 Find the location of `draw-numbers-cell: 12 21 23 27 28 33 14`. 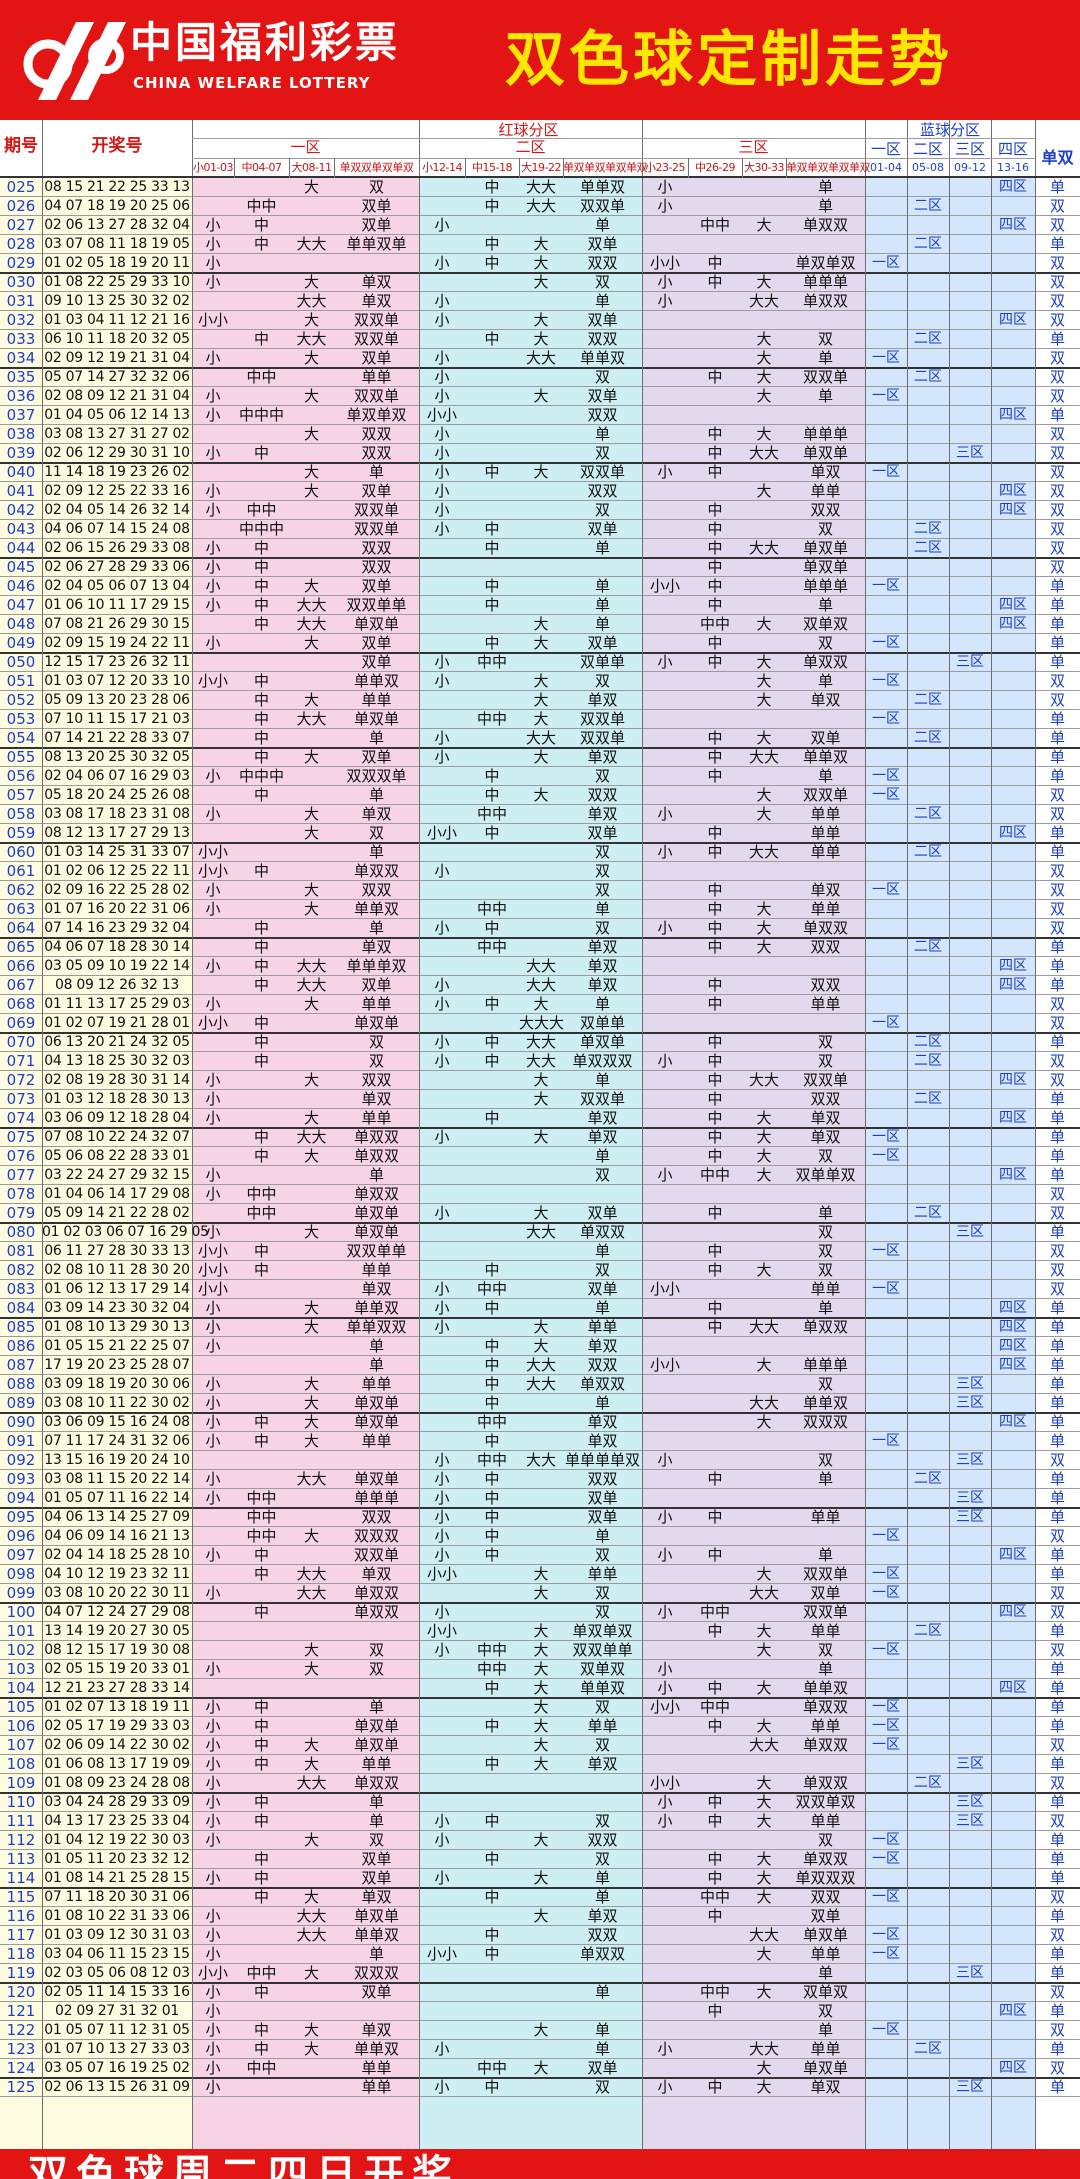

draw-numbers-cell: 12 21 23 27 28 33 14 is located at coordinates (117, 1688).